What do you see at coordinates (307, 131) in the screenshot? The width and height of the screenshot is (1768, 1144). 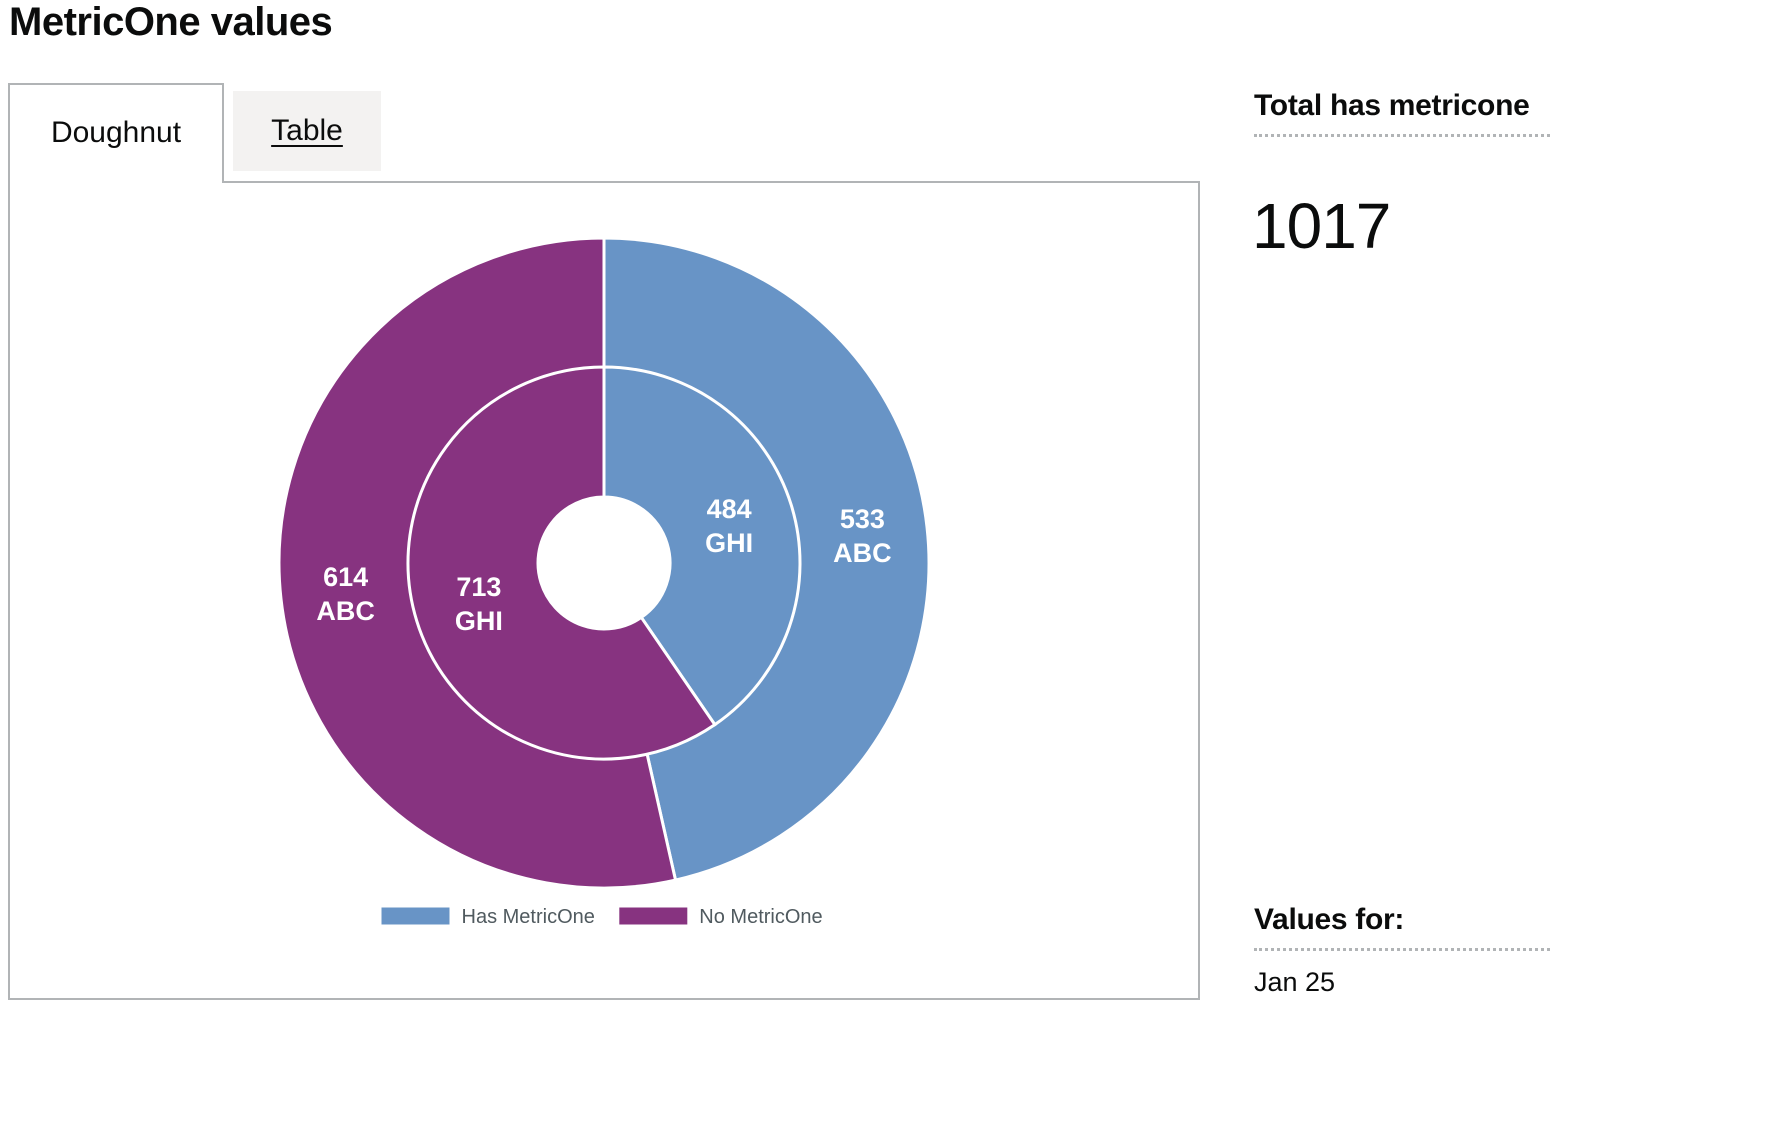 I see `tab-table: Table` at bounding box center [307, 131].